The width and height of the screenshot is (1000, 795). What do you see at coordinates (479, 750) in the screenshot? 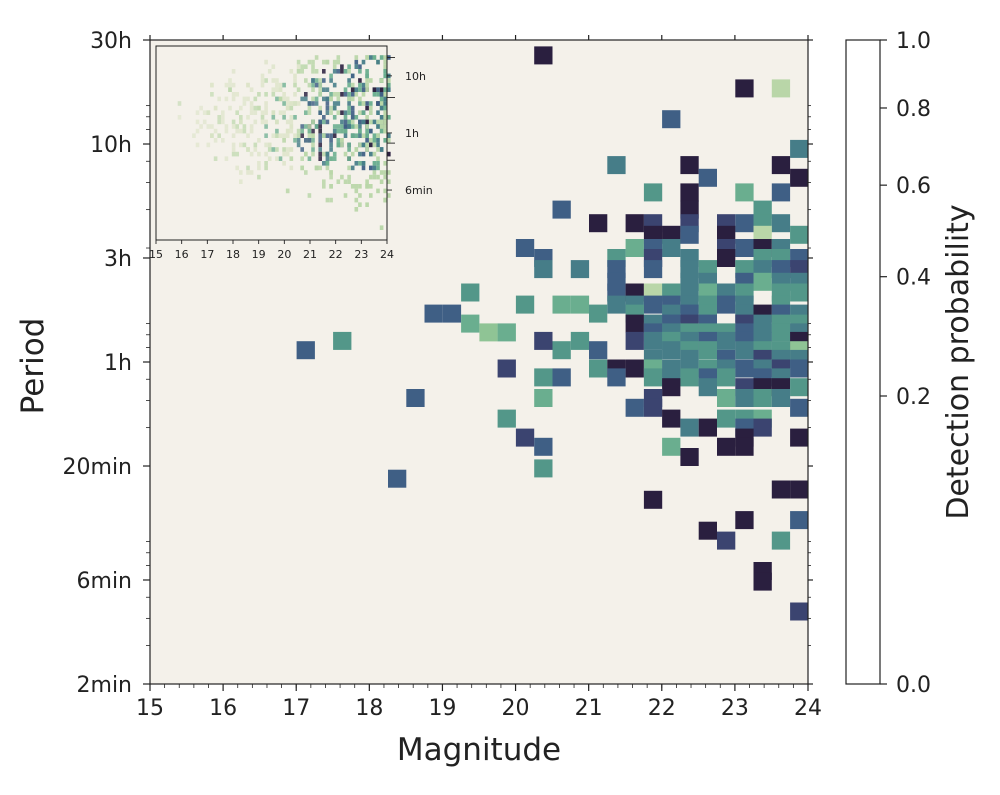
I see `x-axis-label: Magnitude` at bounding box center [479, 750].